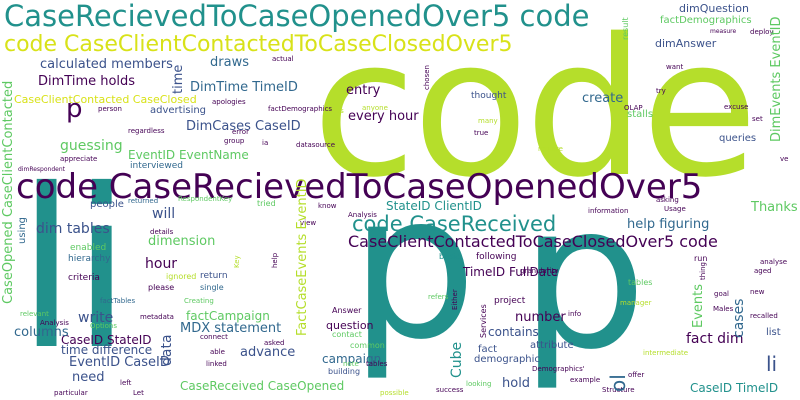  I want to click on word-success: success, so click(450, 390).